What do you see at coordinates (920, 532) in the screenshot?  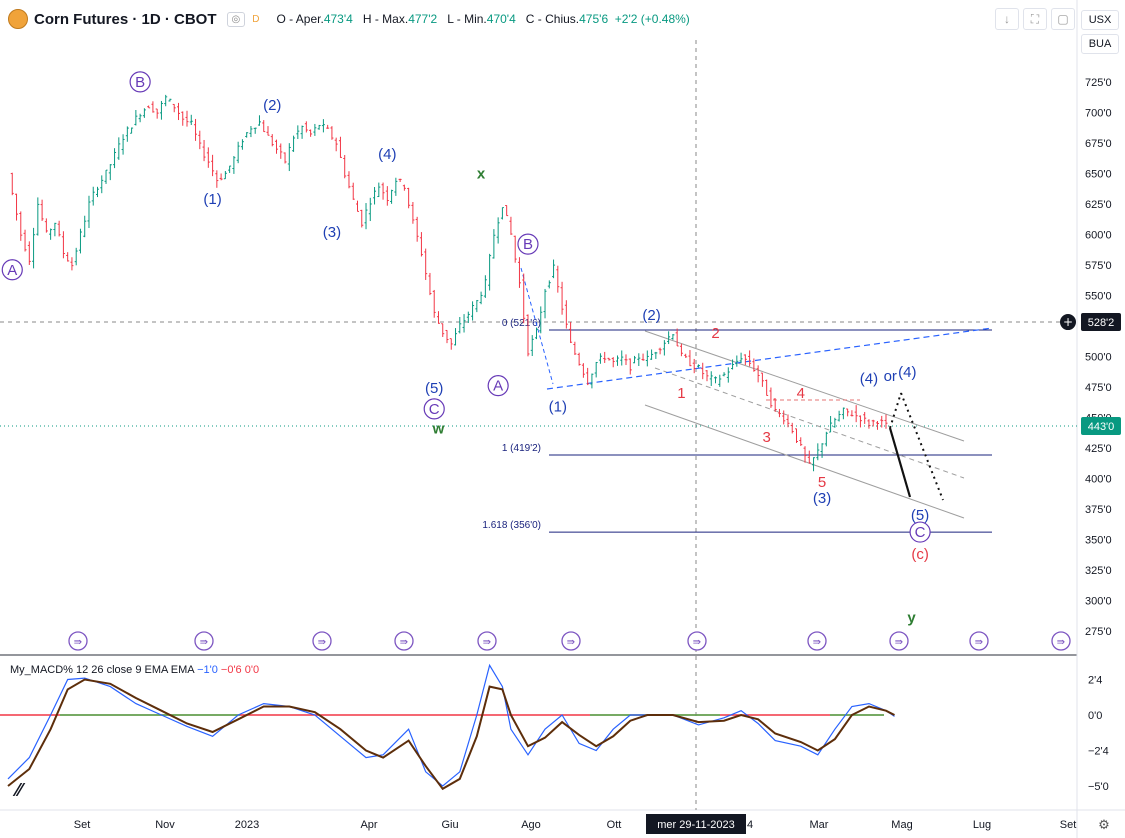 I see `wave-label-circle` at bounding box center [920, 532].